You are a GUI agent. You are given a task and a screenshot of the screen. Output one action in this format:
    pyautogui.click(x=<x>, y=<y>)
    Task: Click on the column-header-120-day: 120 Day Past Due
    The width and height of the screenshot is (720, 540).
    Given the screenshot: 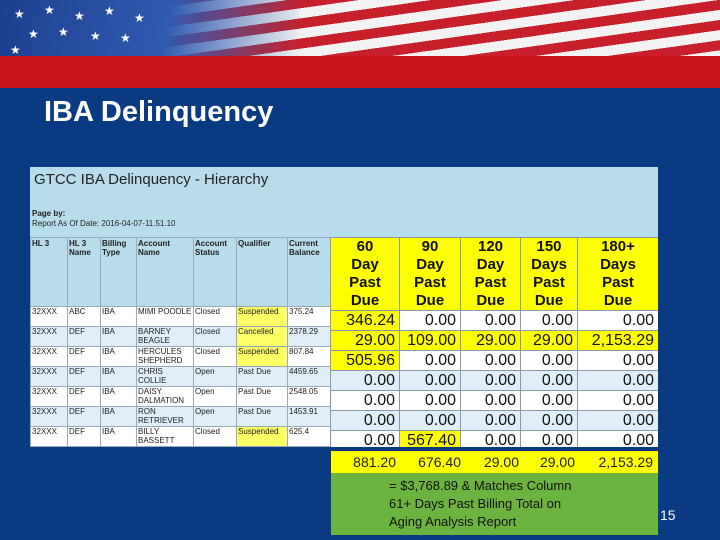 What is the action you would take?
    pyautogui.click(x=490, y=274)
    